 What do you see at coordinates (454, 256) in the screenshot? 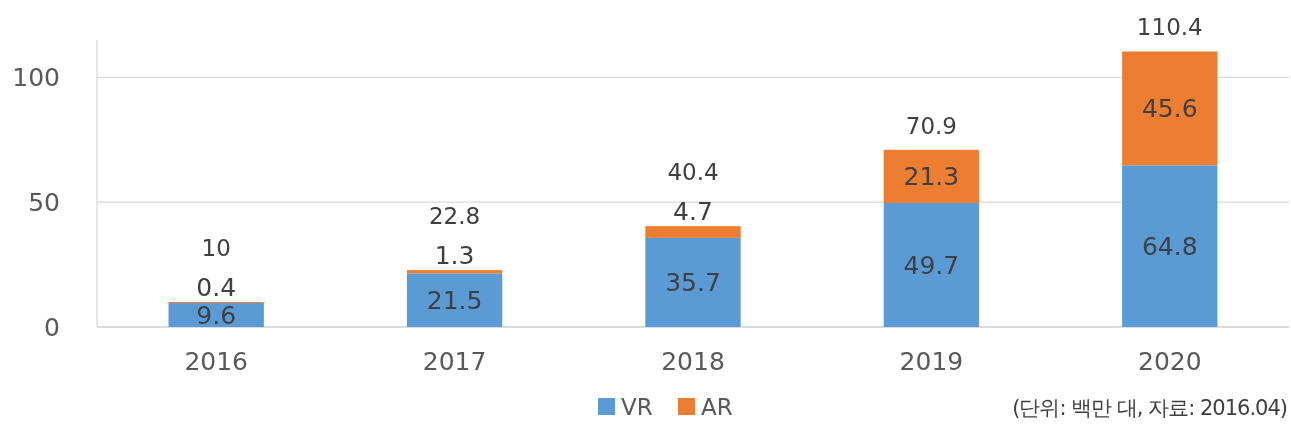
I see `data-label: 1.3` at bounding box center [454, 256].